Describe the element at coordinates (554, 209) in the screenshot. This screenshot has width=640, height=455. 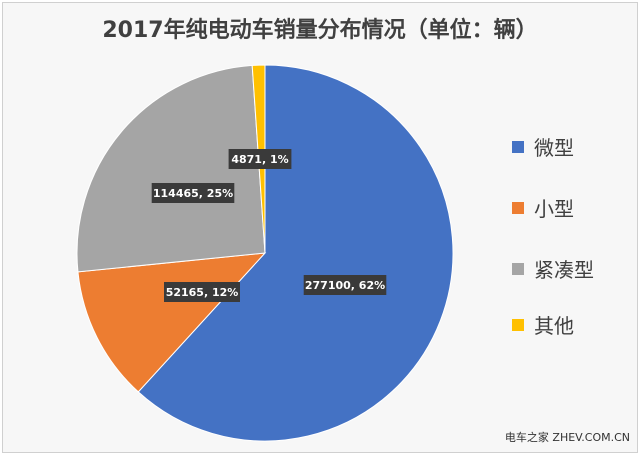
I see `legend-label: 小型` at that location.